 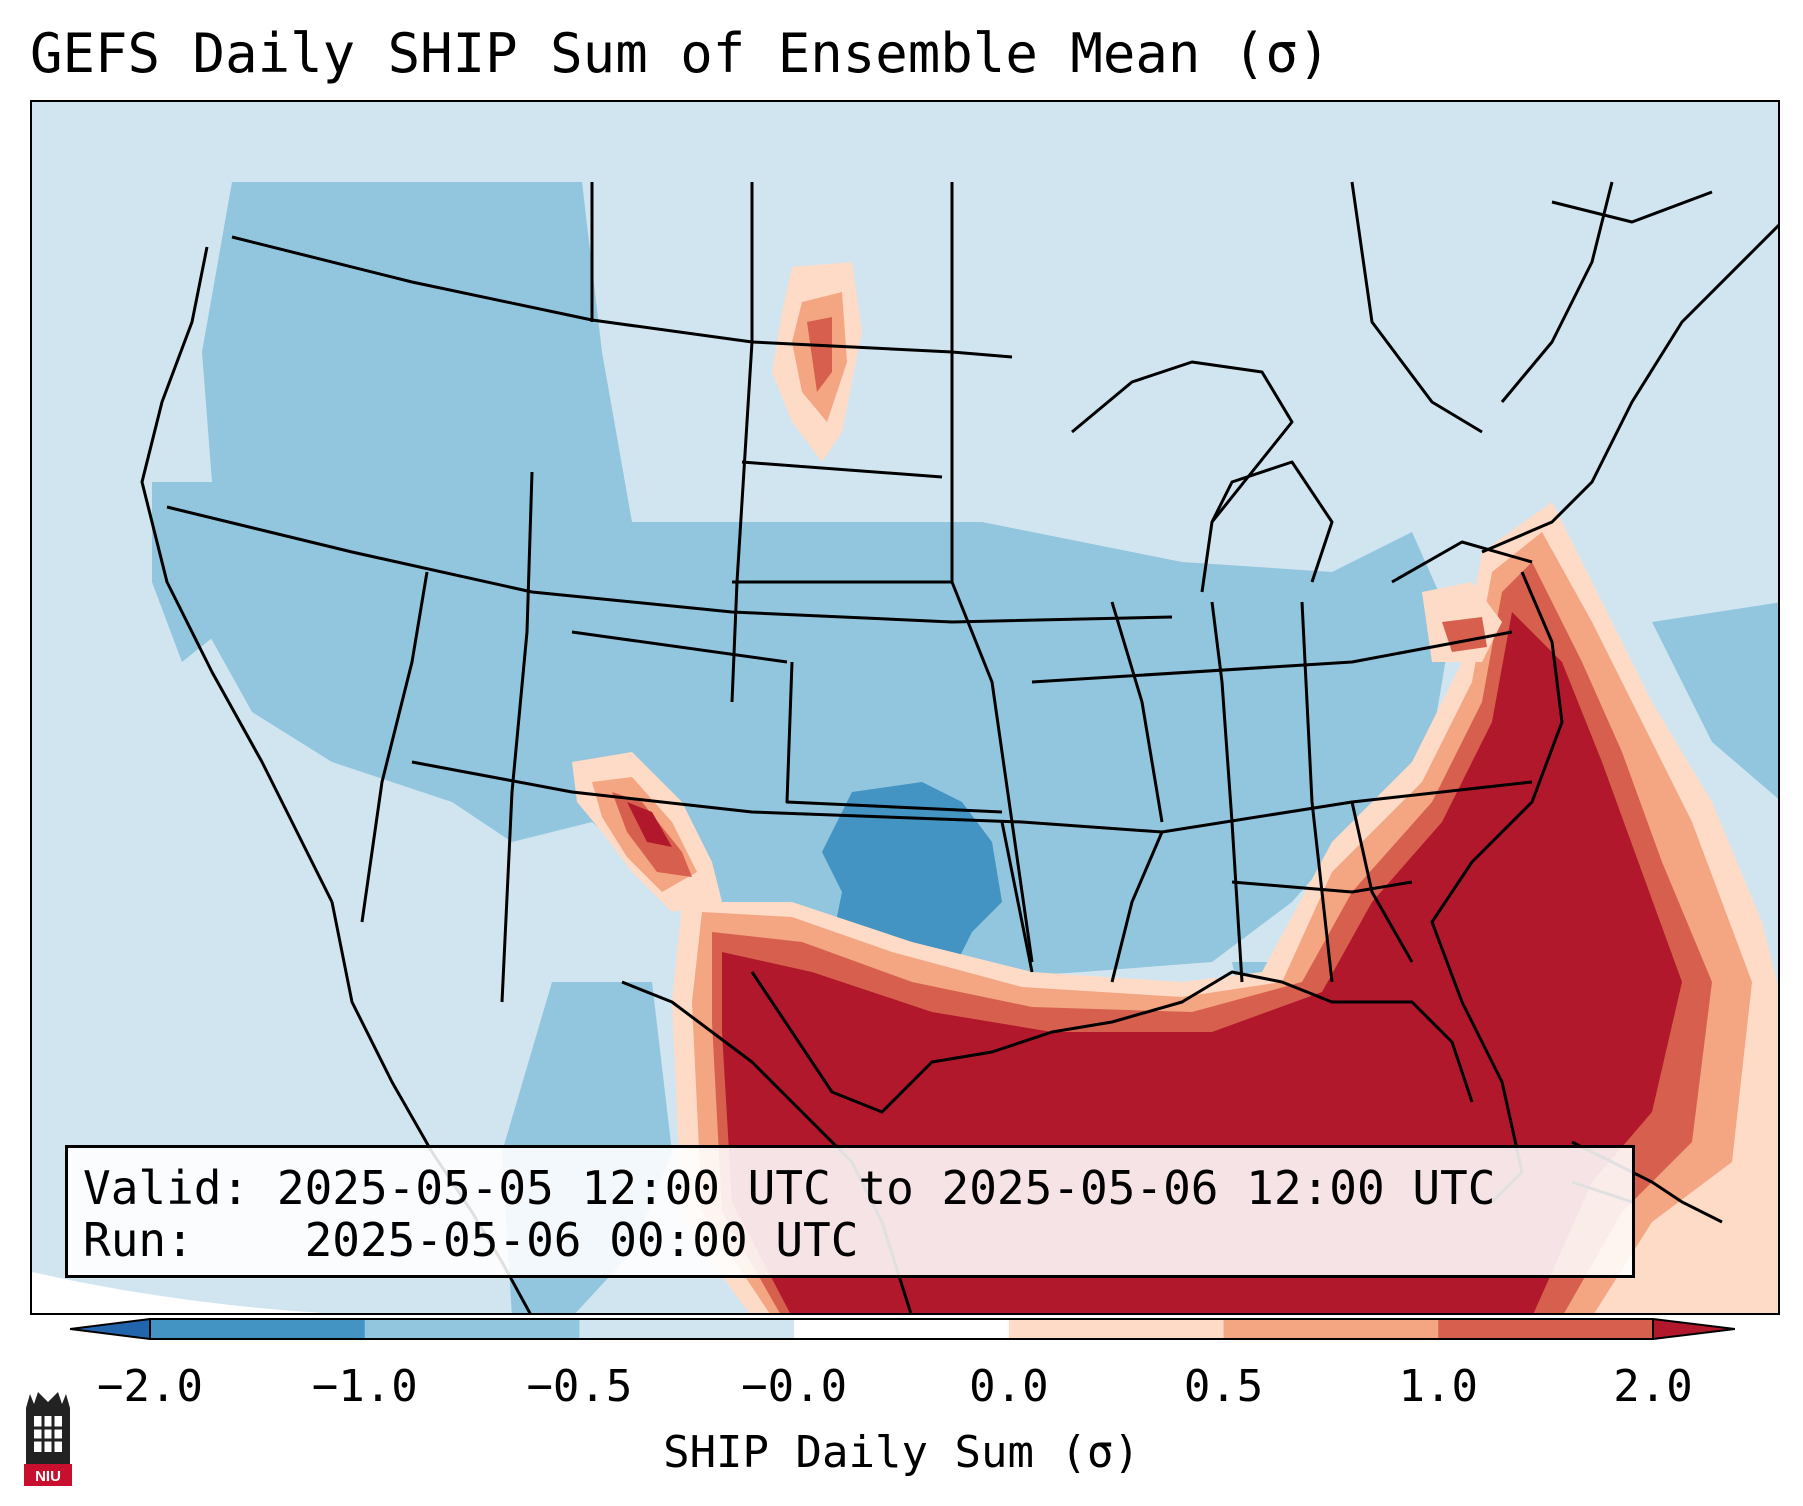 What do you see at coordinates (794, 1386) in the screenshot?
I see `colorbar-tick-label: −0.0` at bounding box center [794, 1386].